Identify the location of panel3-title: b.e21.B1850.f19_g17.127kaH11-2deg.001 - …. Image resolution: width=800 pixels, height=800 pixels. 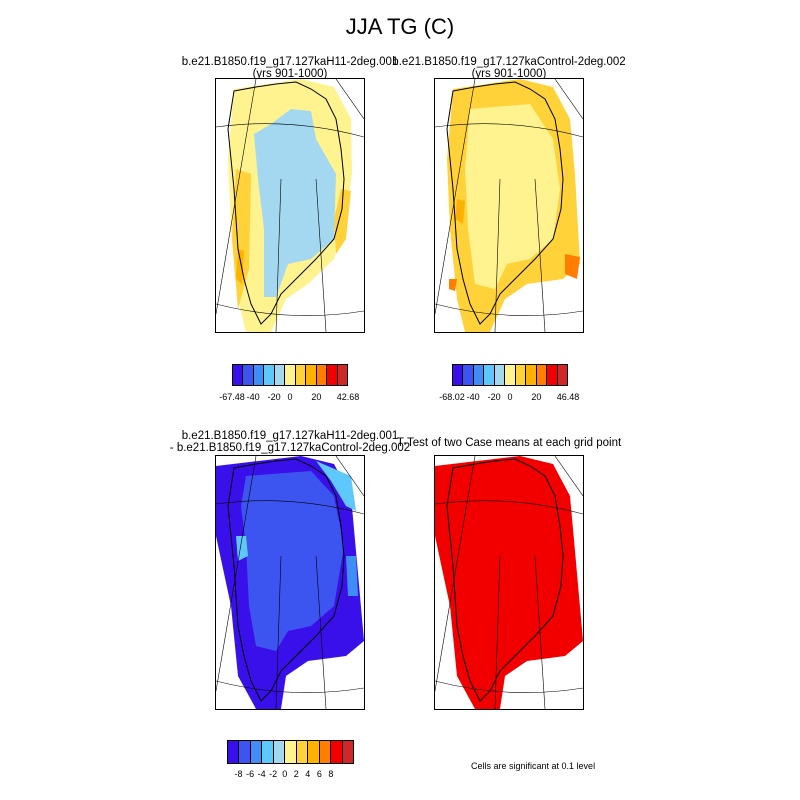
(290, 442).